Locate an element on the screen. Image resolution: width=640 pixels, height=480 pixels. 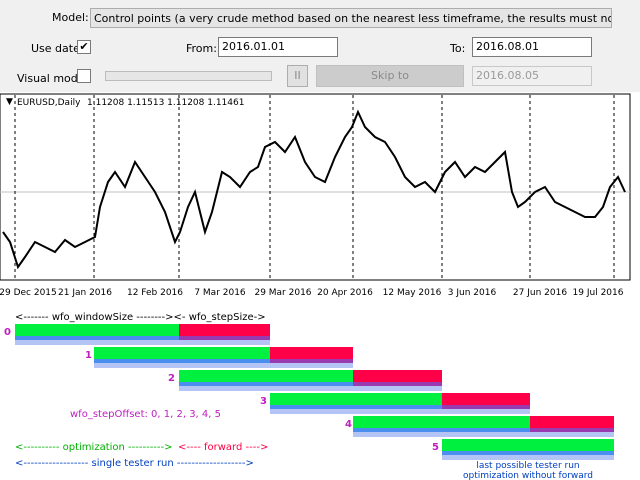
skip-to-text: Skip to is located at coordinates (390, 75).